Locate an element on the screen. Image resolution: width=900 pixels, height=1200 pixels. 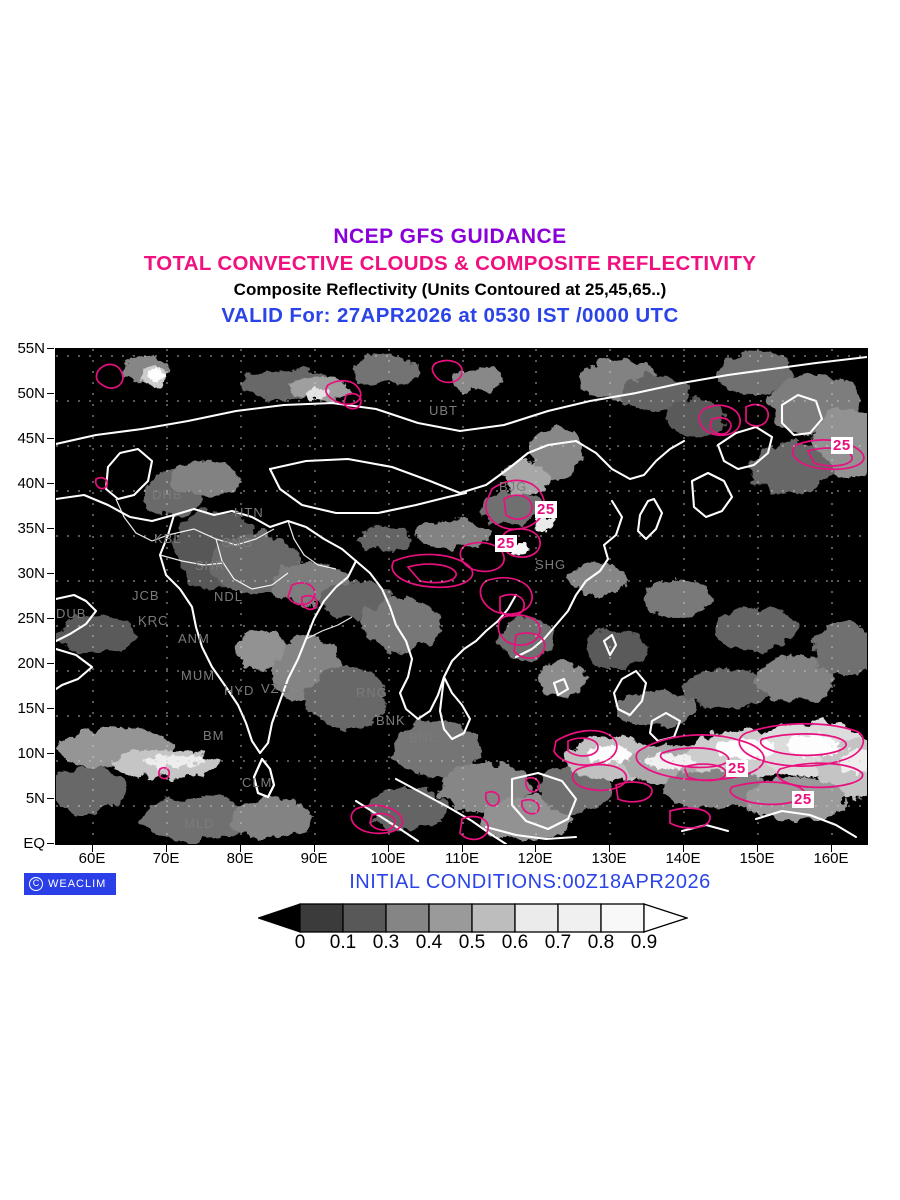
city-label: MUM is located at coordinates (198, 675).